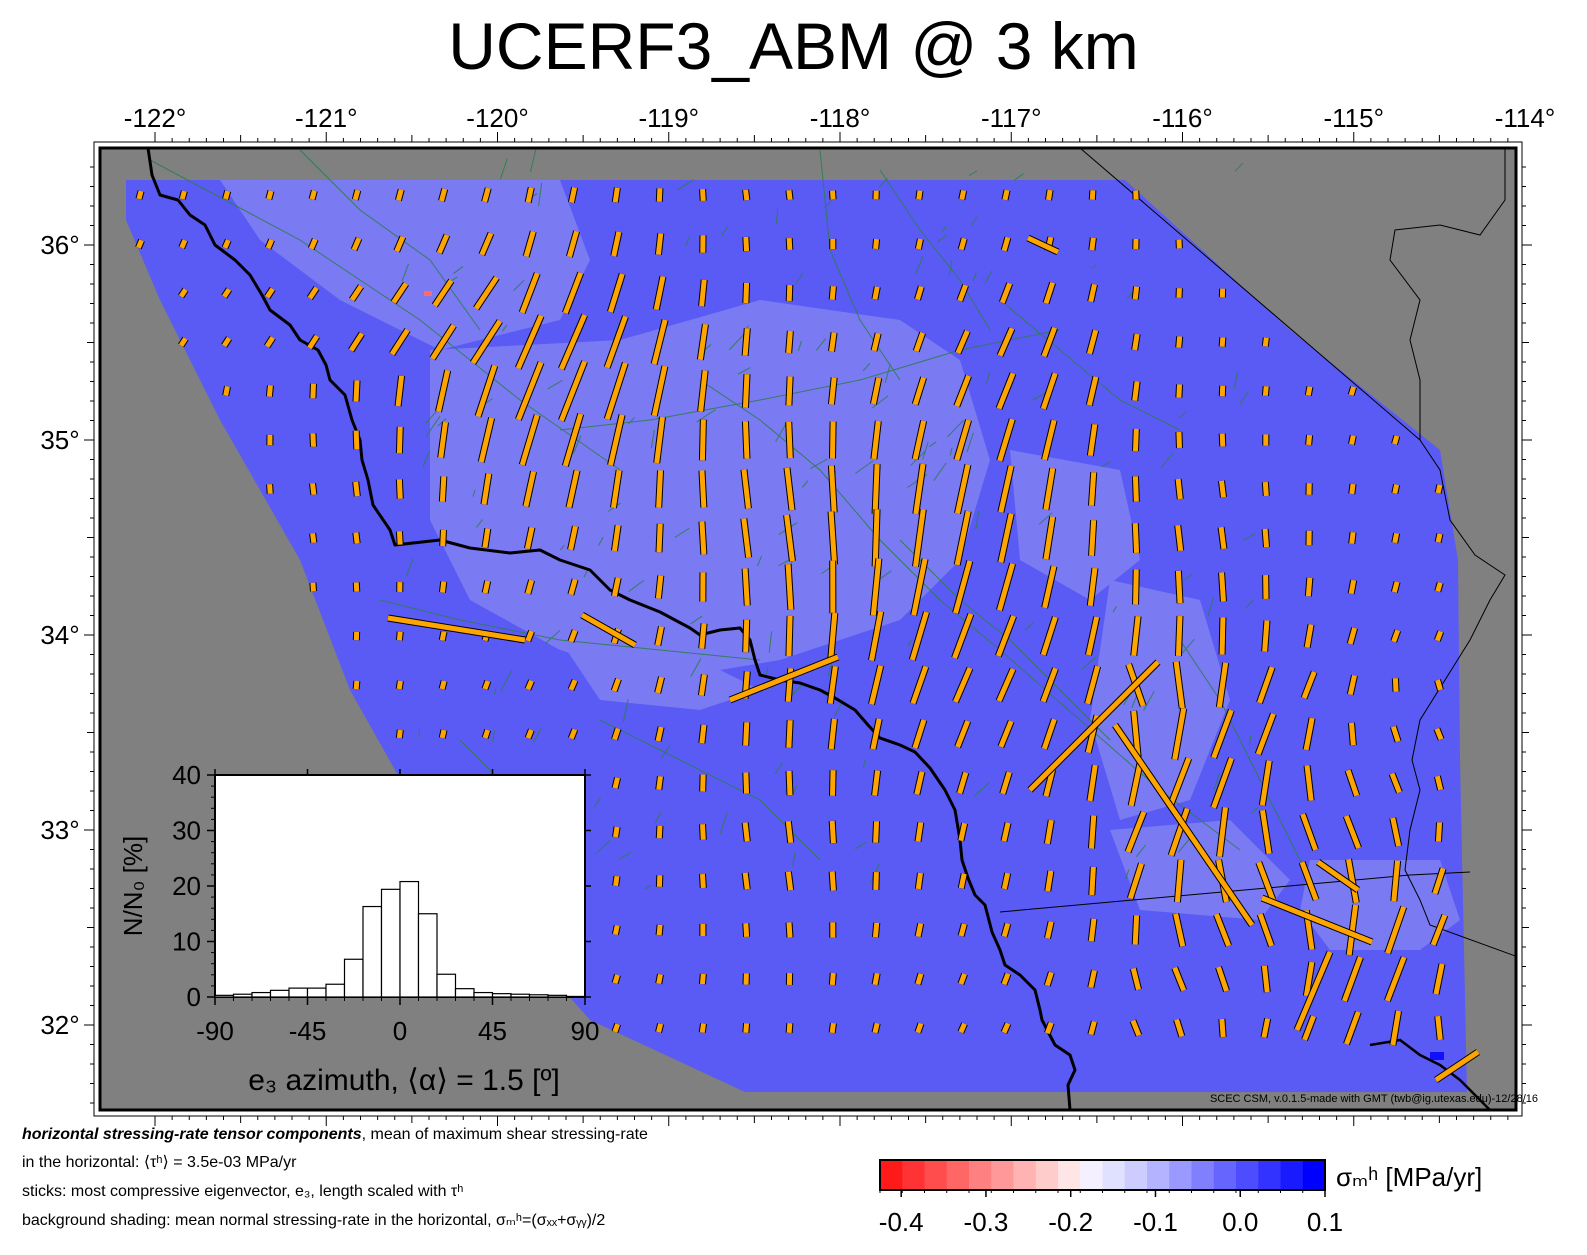 The width and height of the screenshot is (1587, 1255). Describe the element at coordinates (1182, 118) in the screenshot. I see `lon-label: -116°` at that location.